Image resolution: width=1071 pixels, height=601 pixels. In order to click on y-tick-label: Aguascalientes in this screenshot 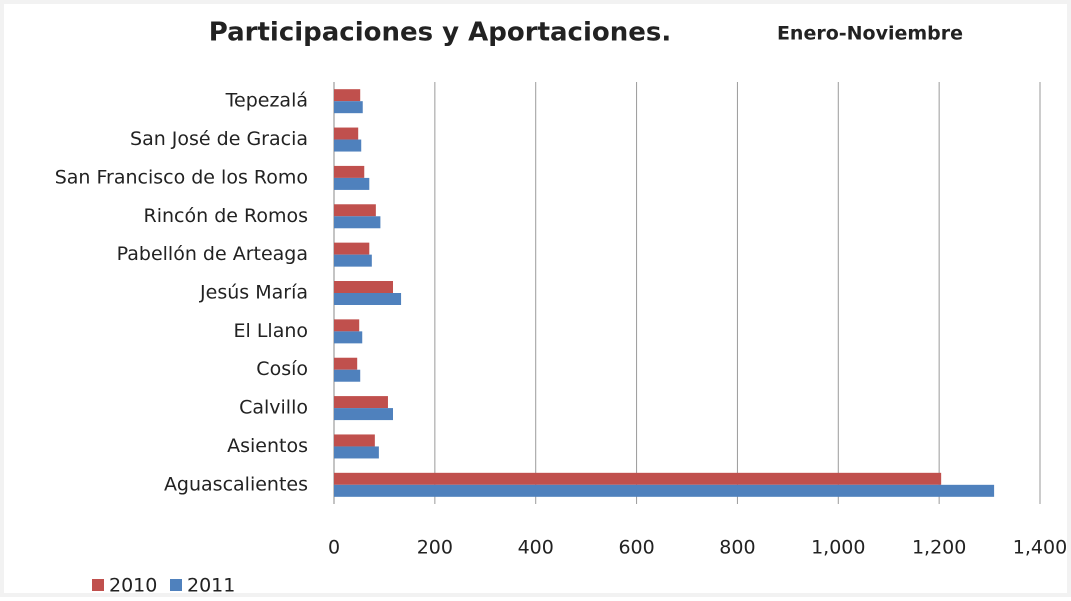, I will do `click(236, 484)`.